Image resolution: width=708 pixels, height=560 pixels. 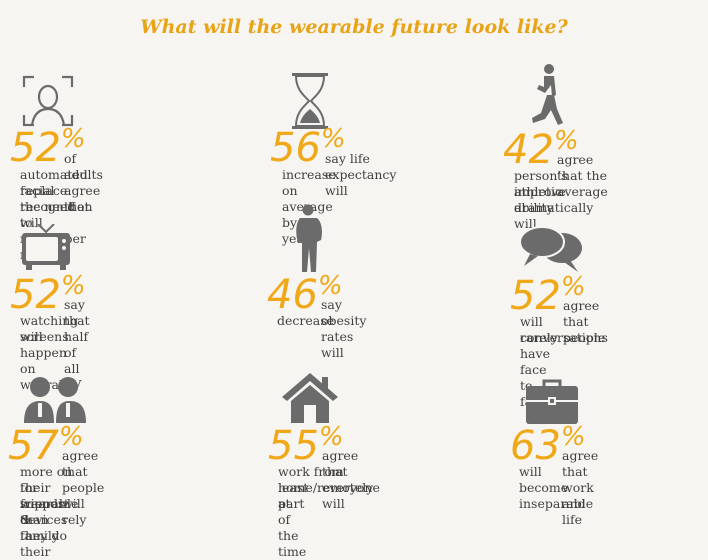 What do you see at coordinates (556, 487) in the screenshot?
I see `stat-text-line: will become inseparable` at bounding box center [556, 487].